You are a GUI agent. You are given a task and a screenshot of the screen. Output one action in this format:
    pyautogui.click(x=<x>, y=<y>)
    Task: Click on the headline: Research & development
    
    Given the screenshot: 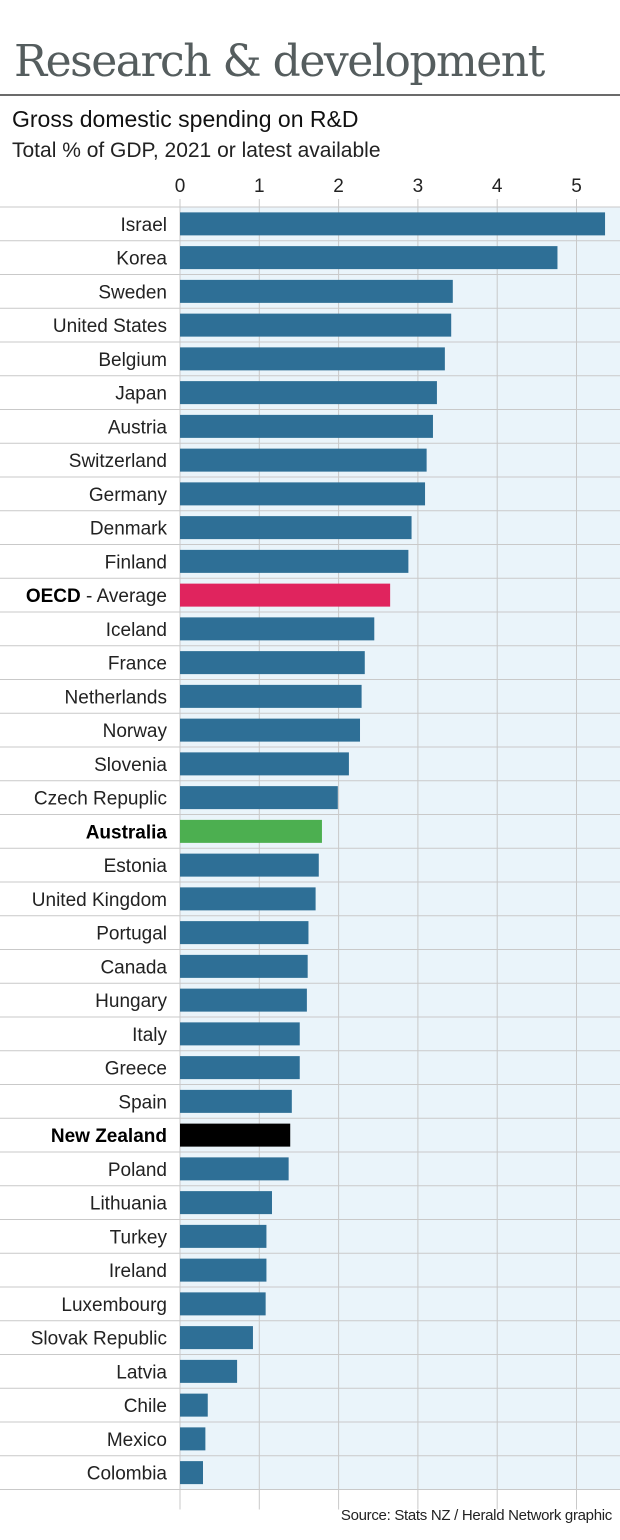 What is the action you would take?
    pyautogui.click(x=279, y=61)
    